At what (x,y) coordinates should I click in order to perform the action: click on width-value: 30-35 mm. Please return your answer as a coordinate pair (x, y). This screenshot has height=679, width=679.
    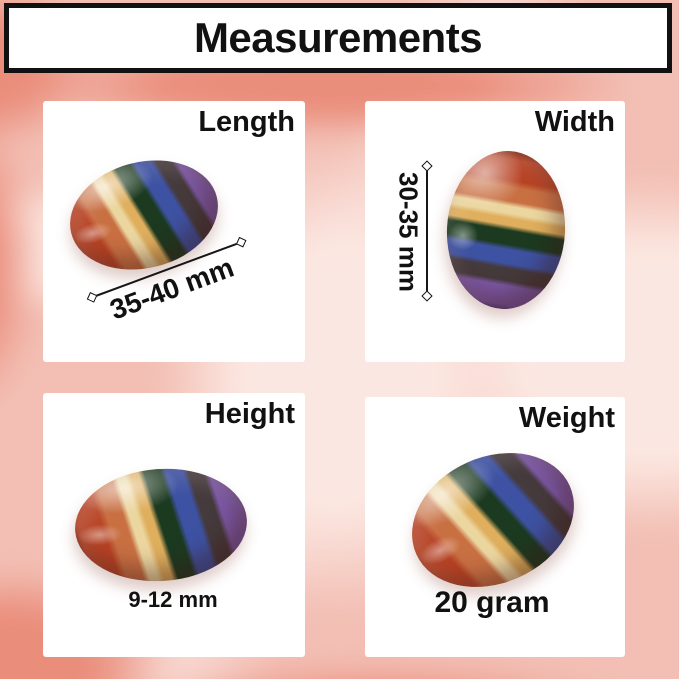
    Looking at the image, I should click on (408, 232).